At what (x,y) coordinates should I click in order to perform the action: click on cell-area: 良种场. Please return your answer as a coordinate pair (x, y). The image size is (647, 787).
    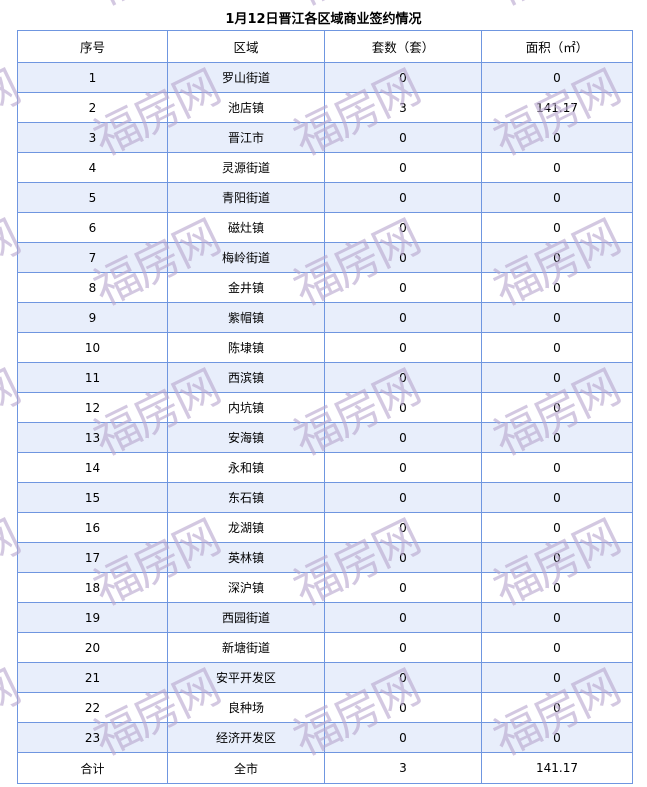
    Looking at the image, I should click on (246, 707).